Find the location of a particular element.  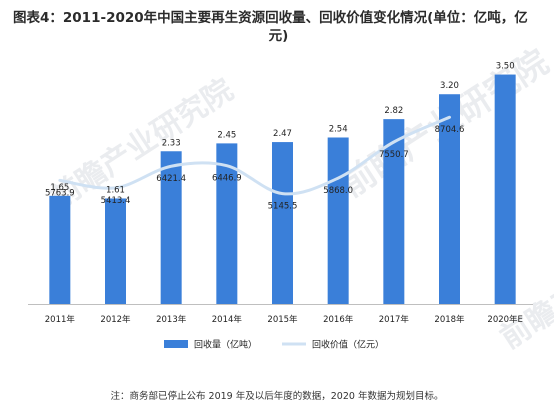

x-tick-label: 2018年 is located at coordinates (449, 319).